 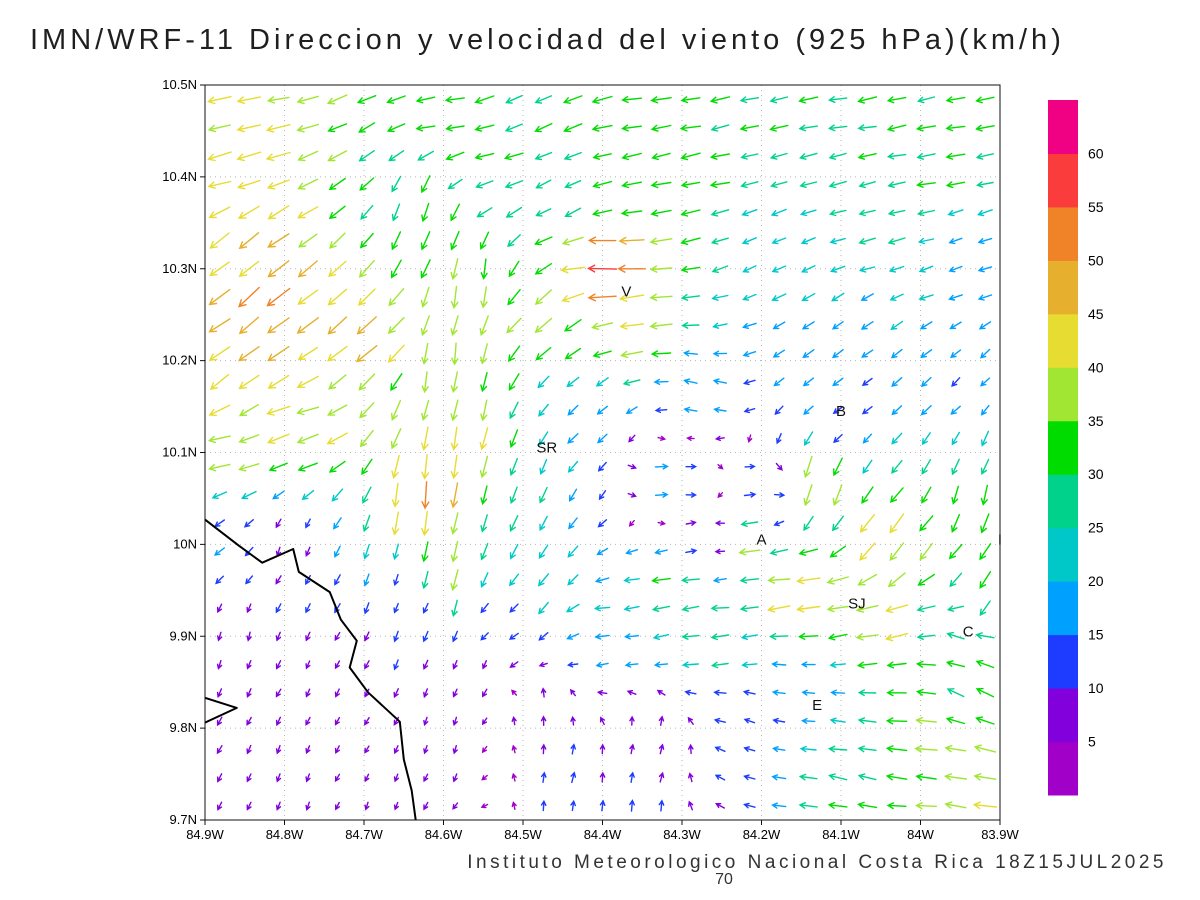 What do you see at coordinates (179, 452) in the screenshot?
I see `y-tick-label: 10.1N` at bounding box center [179, 452].